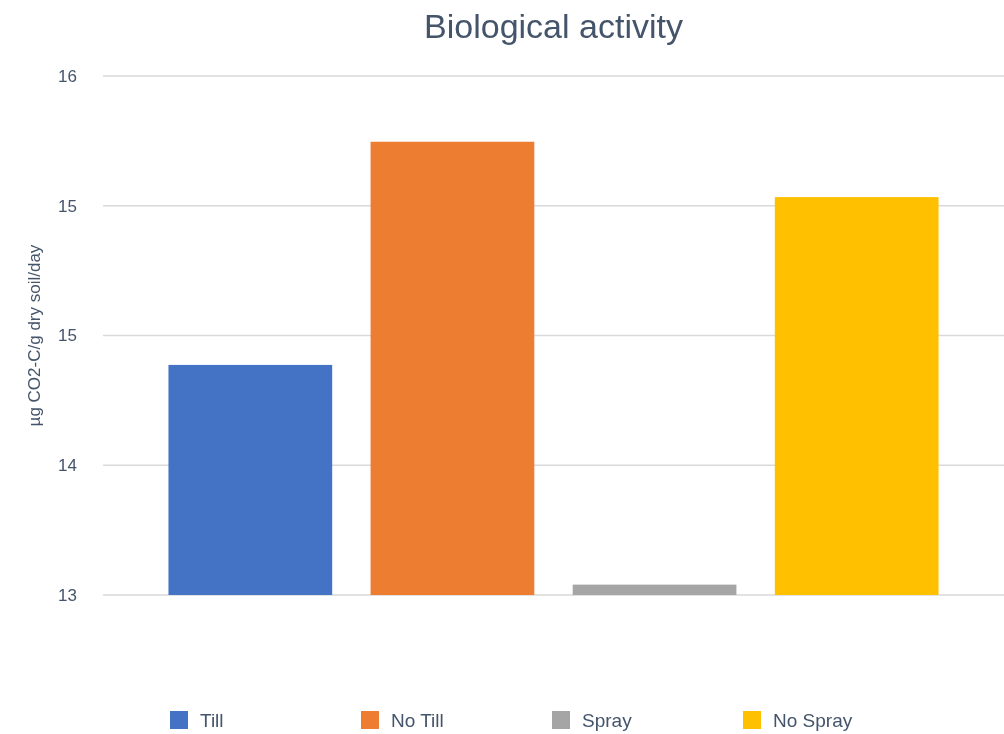 This screenshot has height=734, width=1004. What do you see at coordinates (67, 76) in the screenshot?
I see `y-tick-label: 16` at bounding box center [67, 76].